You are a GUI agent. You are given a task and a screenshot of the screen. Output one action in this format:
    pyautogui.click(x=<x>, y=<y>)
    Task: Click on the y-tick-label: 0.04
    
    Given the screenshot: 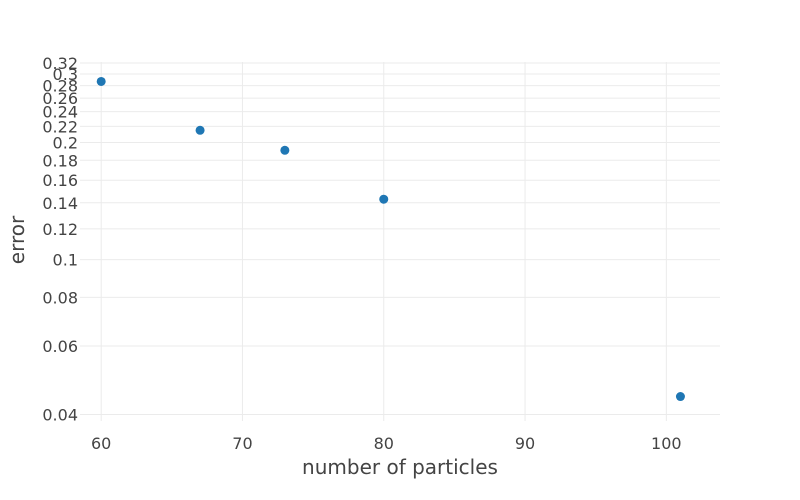 What is the action you would take?
    pyautogui.click(x=60, y=415)
    